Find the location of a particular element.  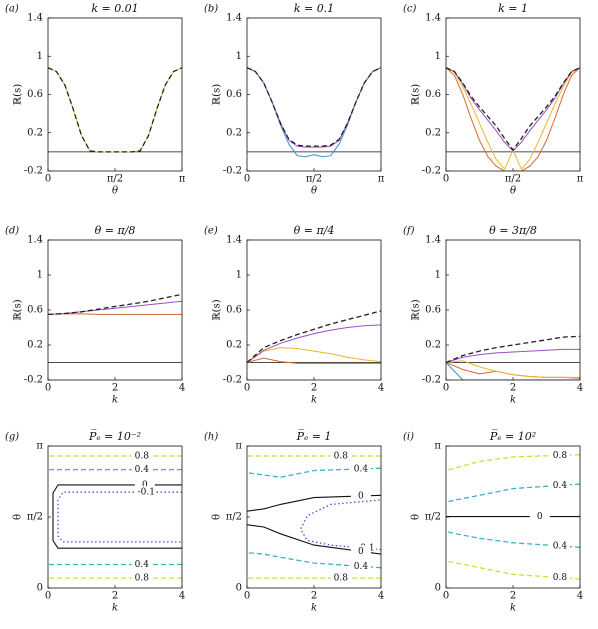

panel-label: (a) is located at coordinates (12, 9).